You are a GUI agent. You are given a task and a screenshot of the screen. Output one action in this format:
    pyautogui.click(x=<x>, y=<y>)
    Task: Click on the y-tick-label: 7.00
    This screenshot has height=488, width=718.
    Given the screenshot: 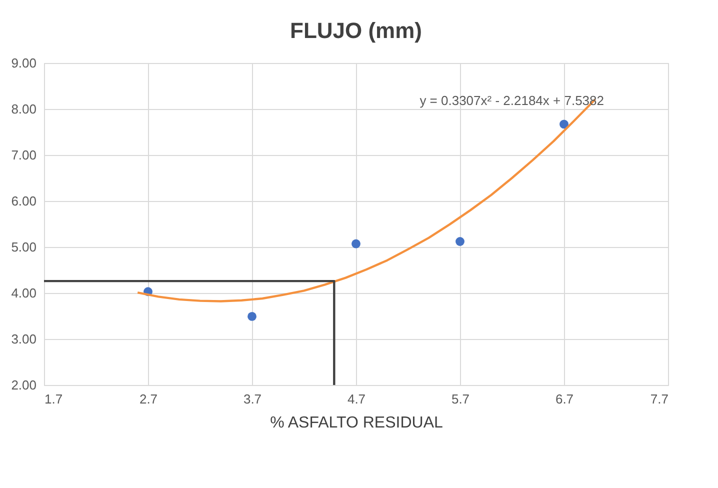 What is the action you would take?
    pyautogui.click(x=23, y=155)
    